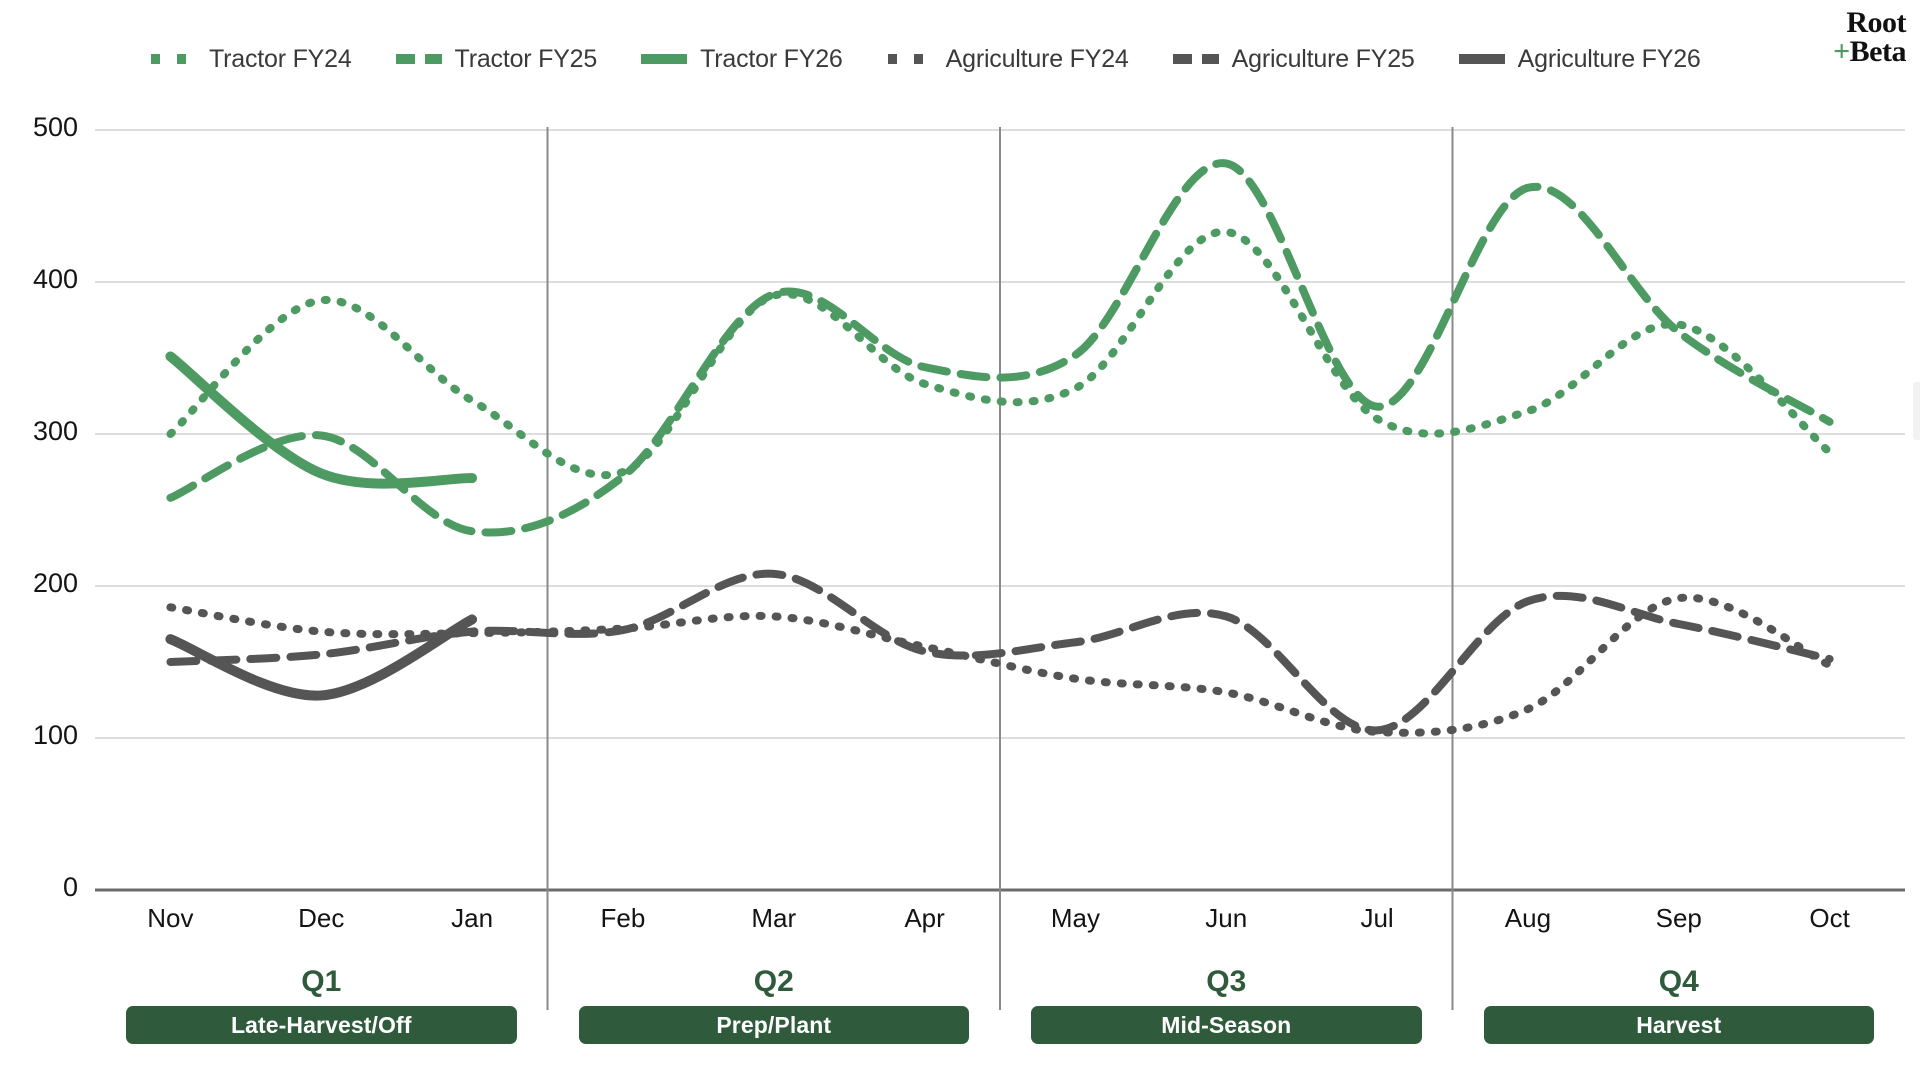 The image size is (1920, 1080). What do you see at coordinates (773, 981) in the screenshot?
I see `quarter-title-q2: Q2` at bounding box center [773, 981].